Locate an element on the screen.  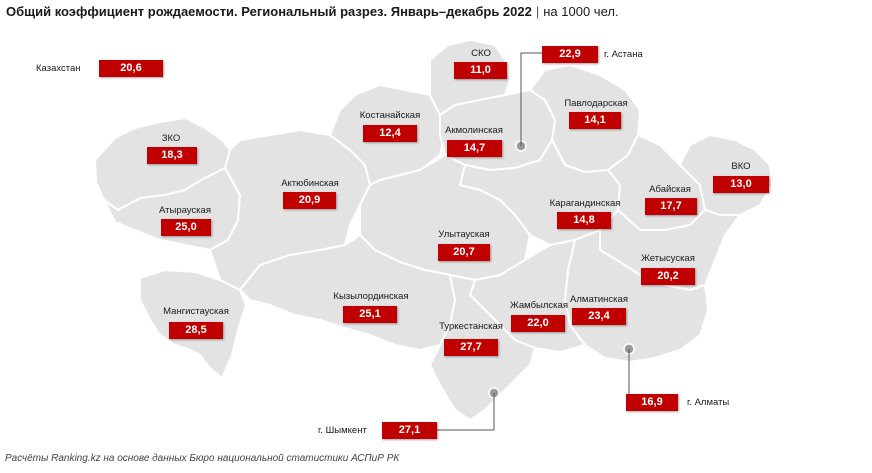
turkestan-label: Туркестанская is located at coordinates (471, 326).